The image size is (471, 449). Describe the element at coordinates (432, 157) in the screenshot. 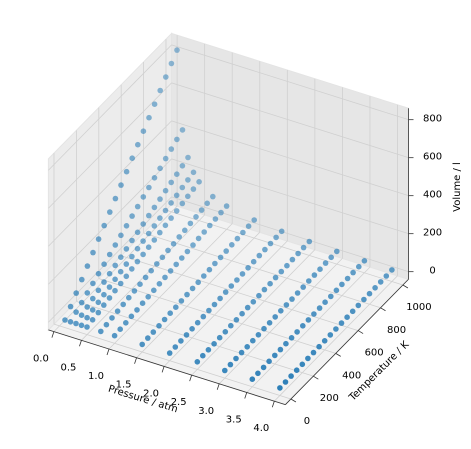

I see `z-tick-label: 600` at that location.